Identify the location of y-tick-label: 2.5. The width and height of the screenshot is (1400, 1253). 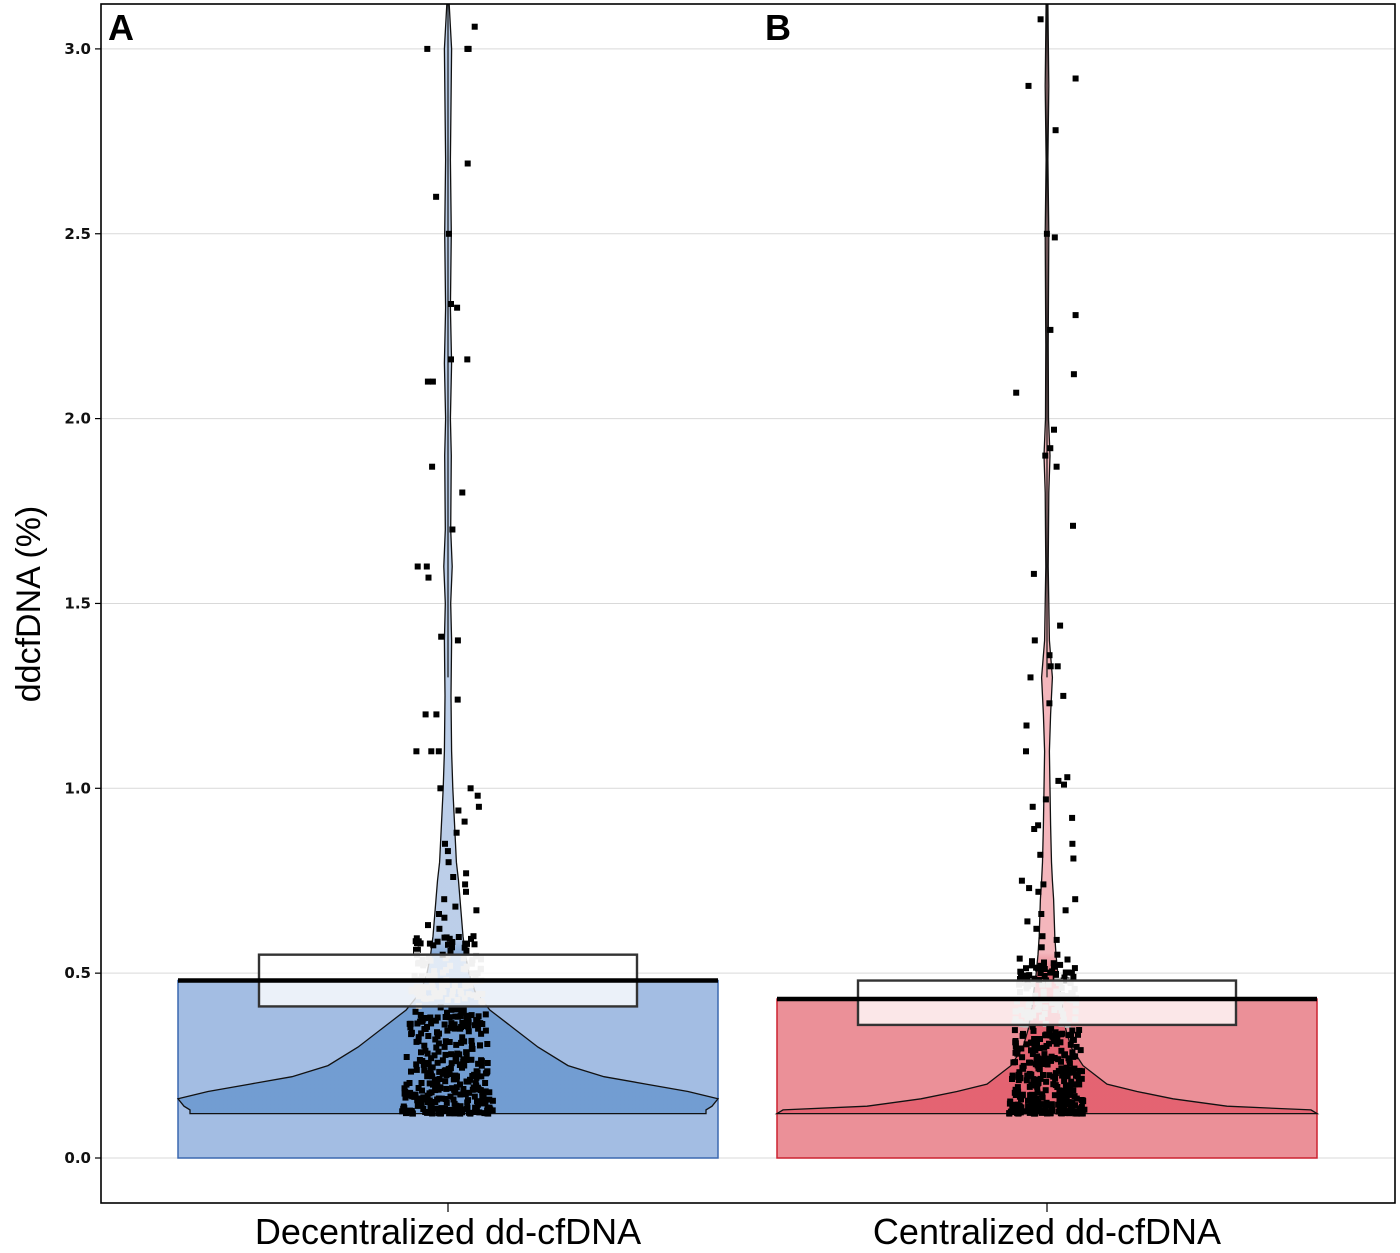
(77, 234).